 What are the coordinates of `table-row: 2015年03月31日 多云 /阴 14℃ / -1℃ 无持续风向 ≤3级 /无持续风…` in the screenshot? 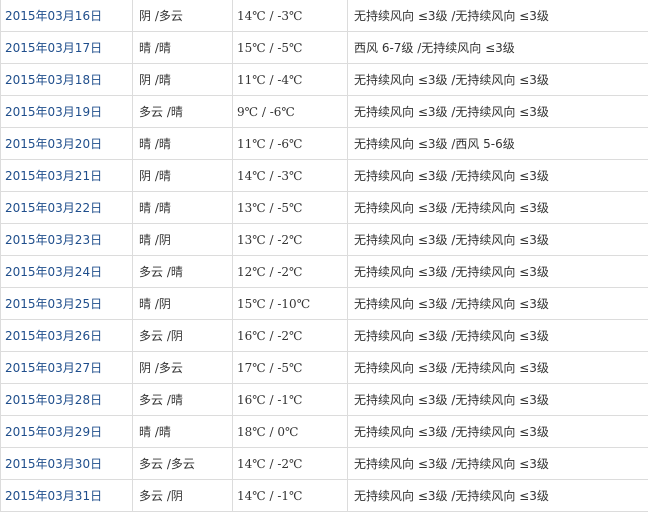 It's located at (324, 495).